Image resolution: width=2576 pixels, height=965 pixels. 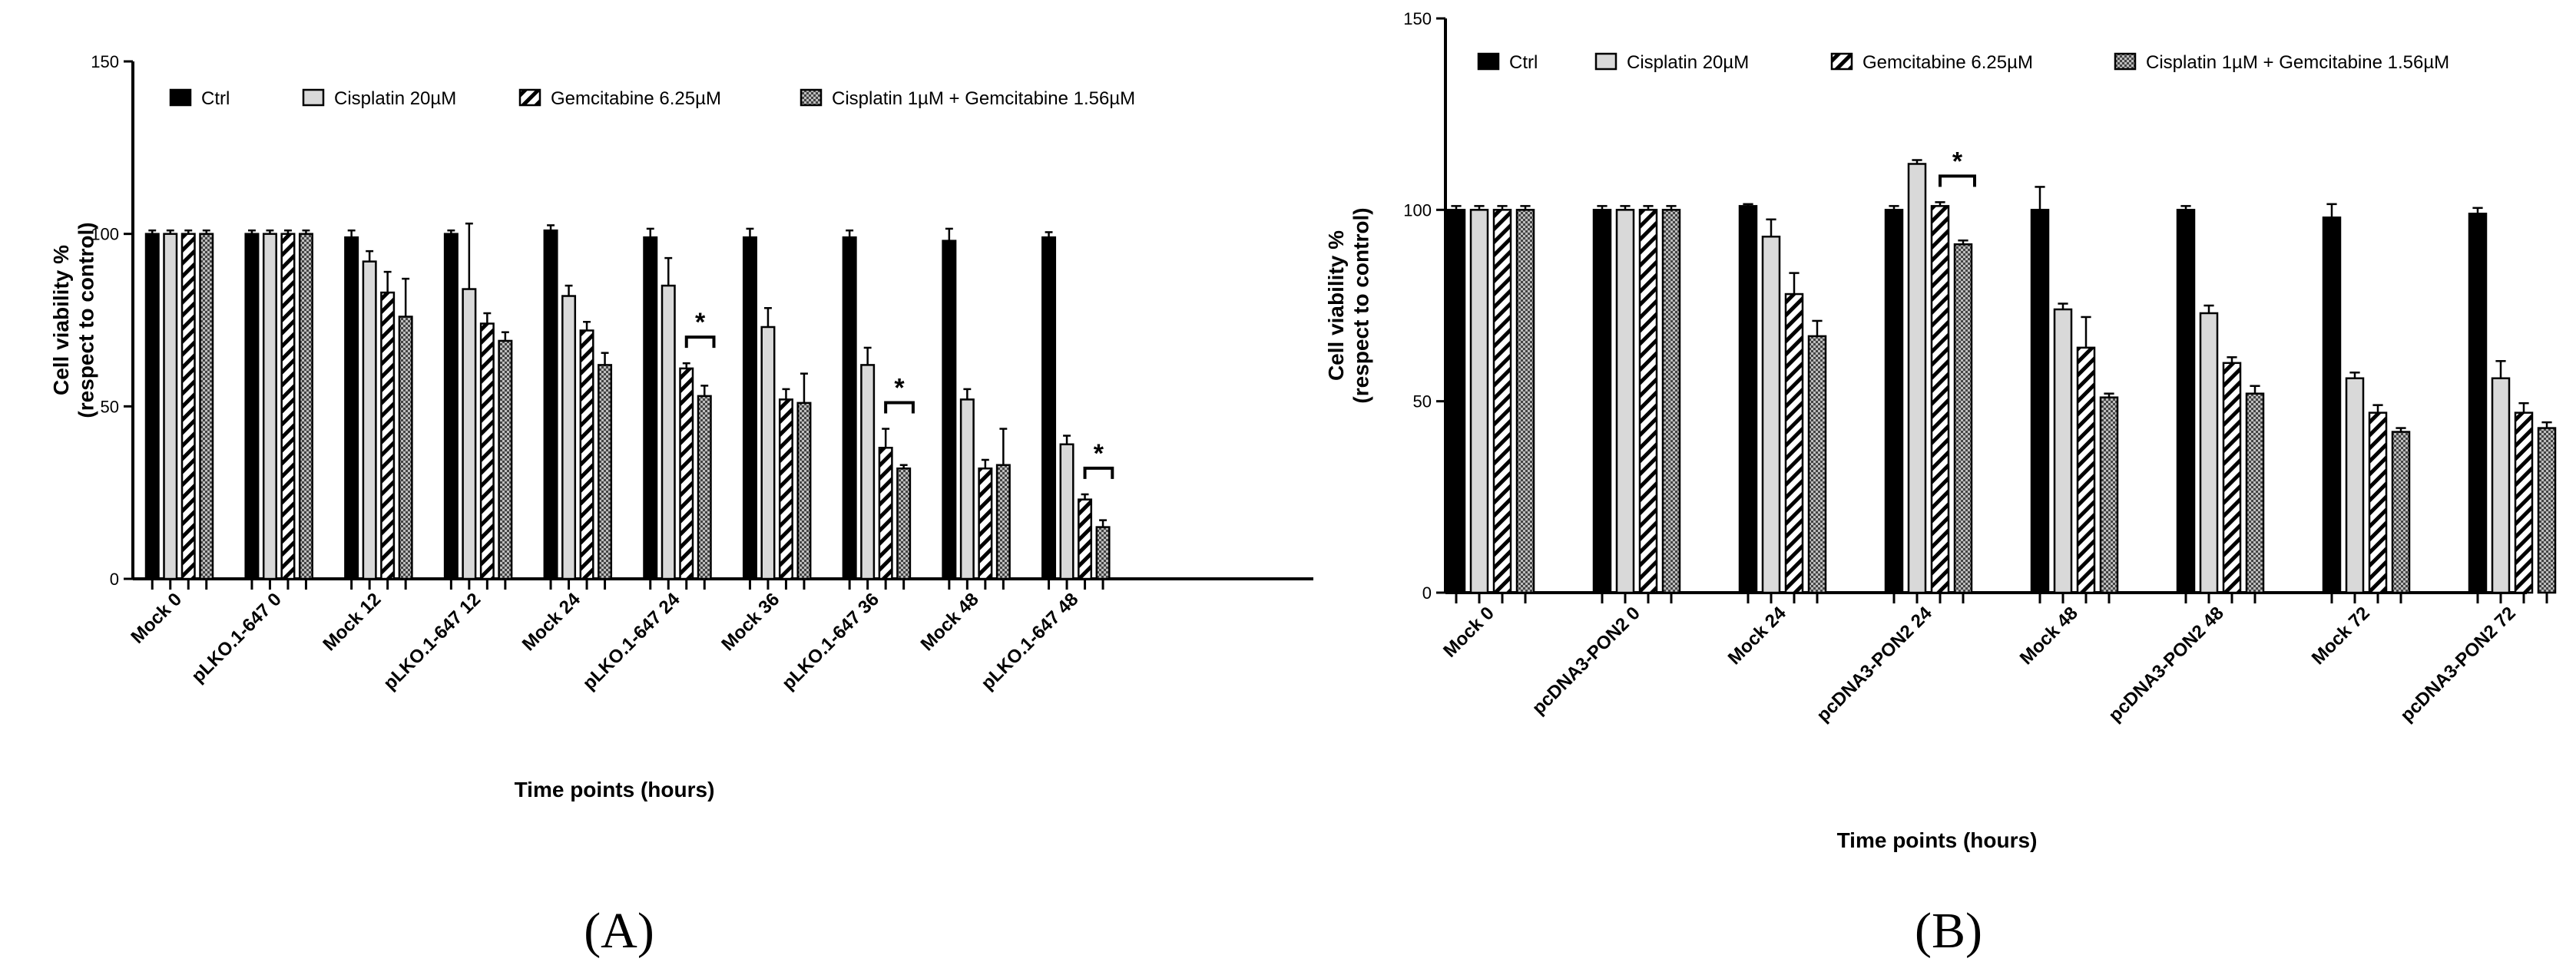 I want to click on x-tick-label: Mock 72, so click(x=2341, y=636).